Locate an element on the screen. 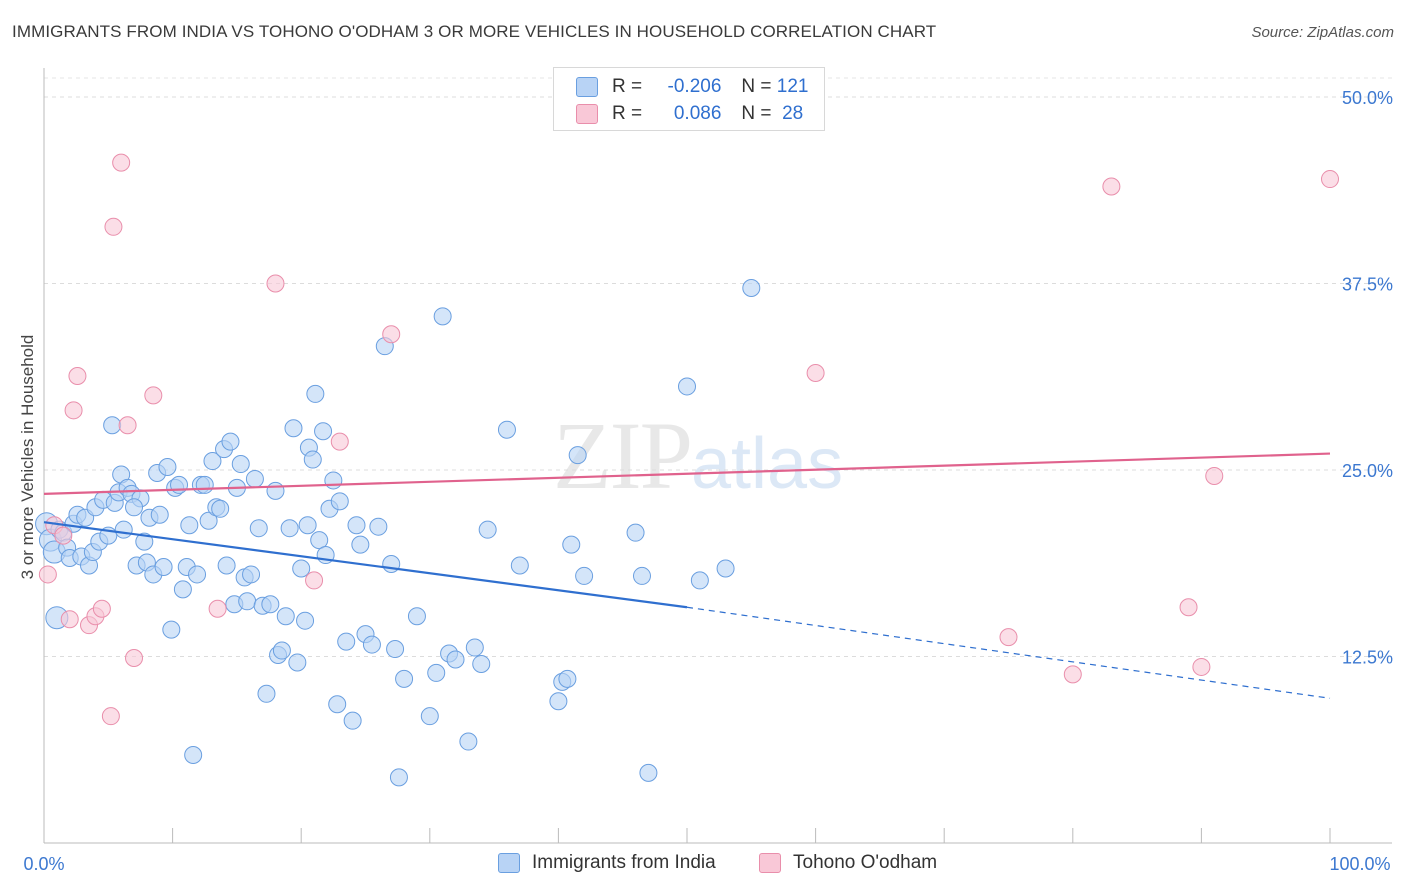 The image size is (1406, 892). trend-line-tohono is located at coordinates (687, 473).